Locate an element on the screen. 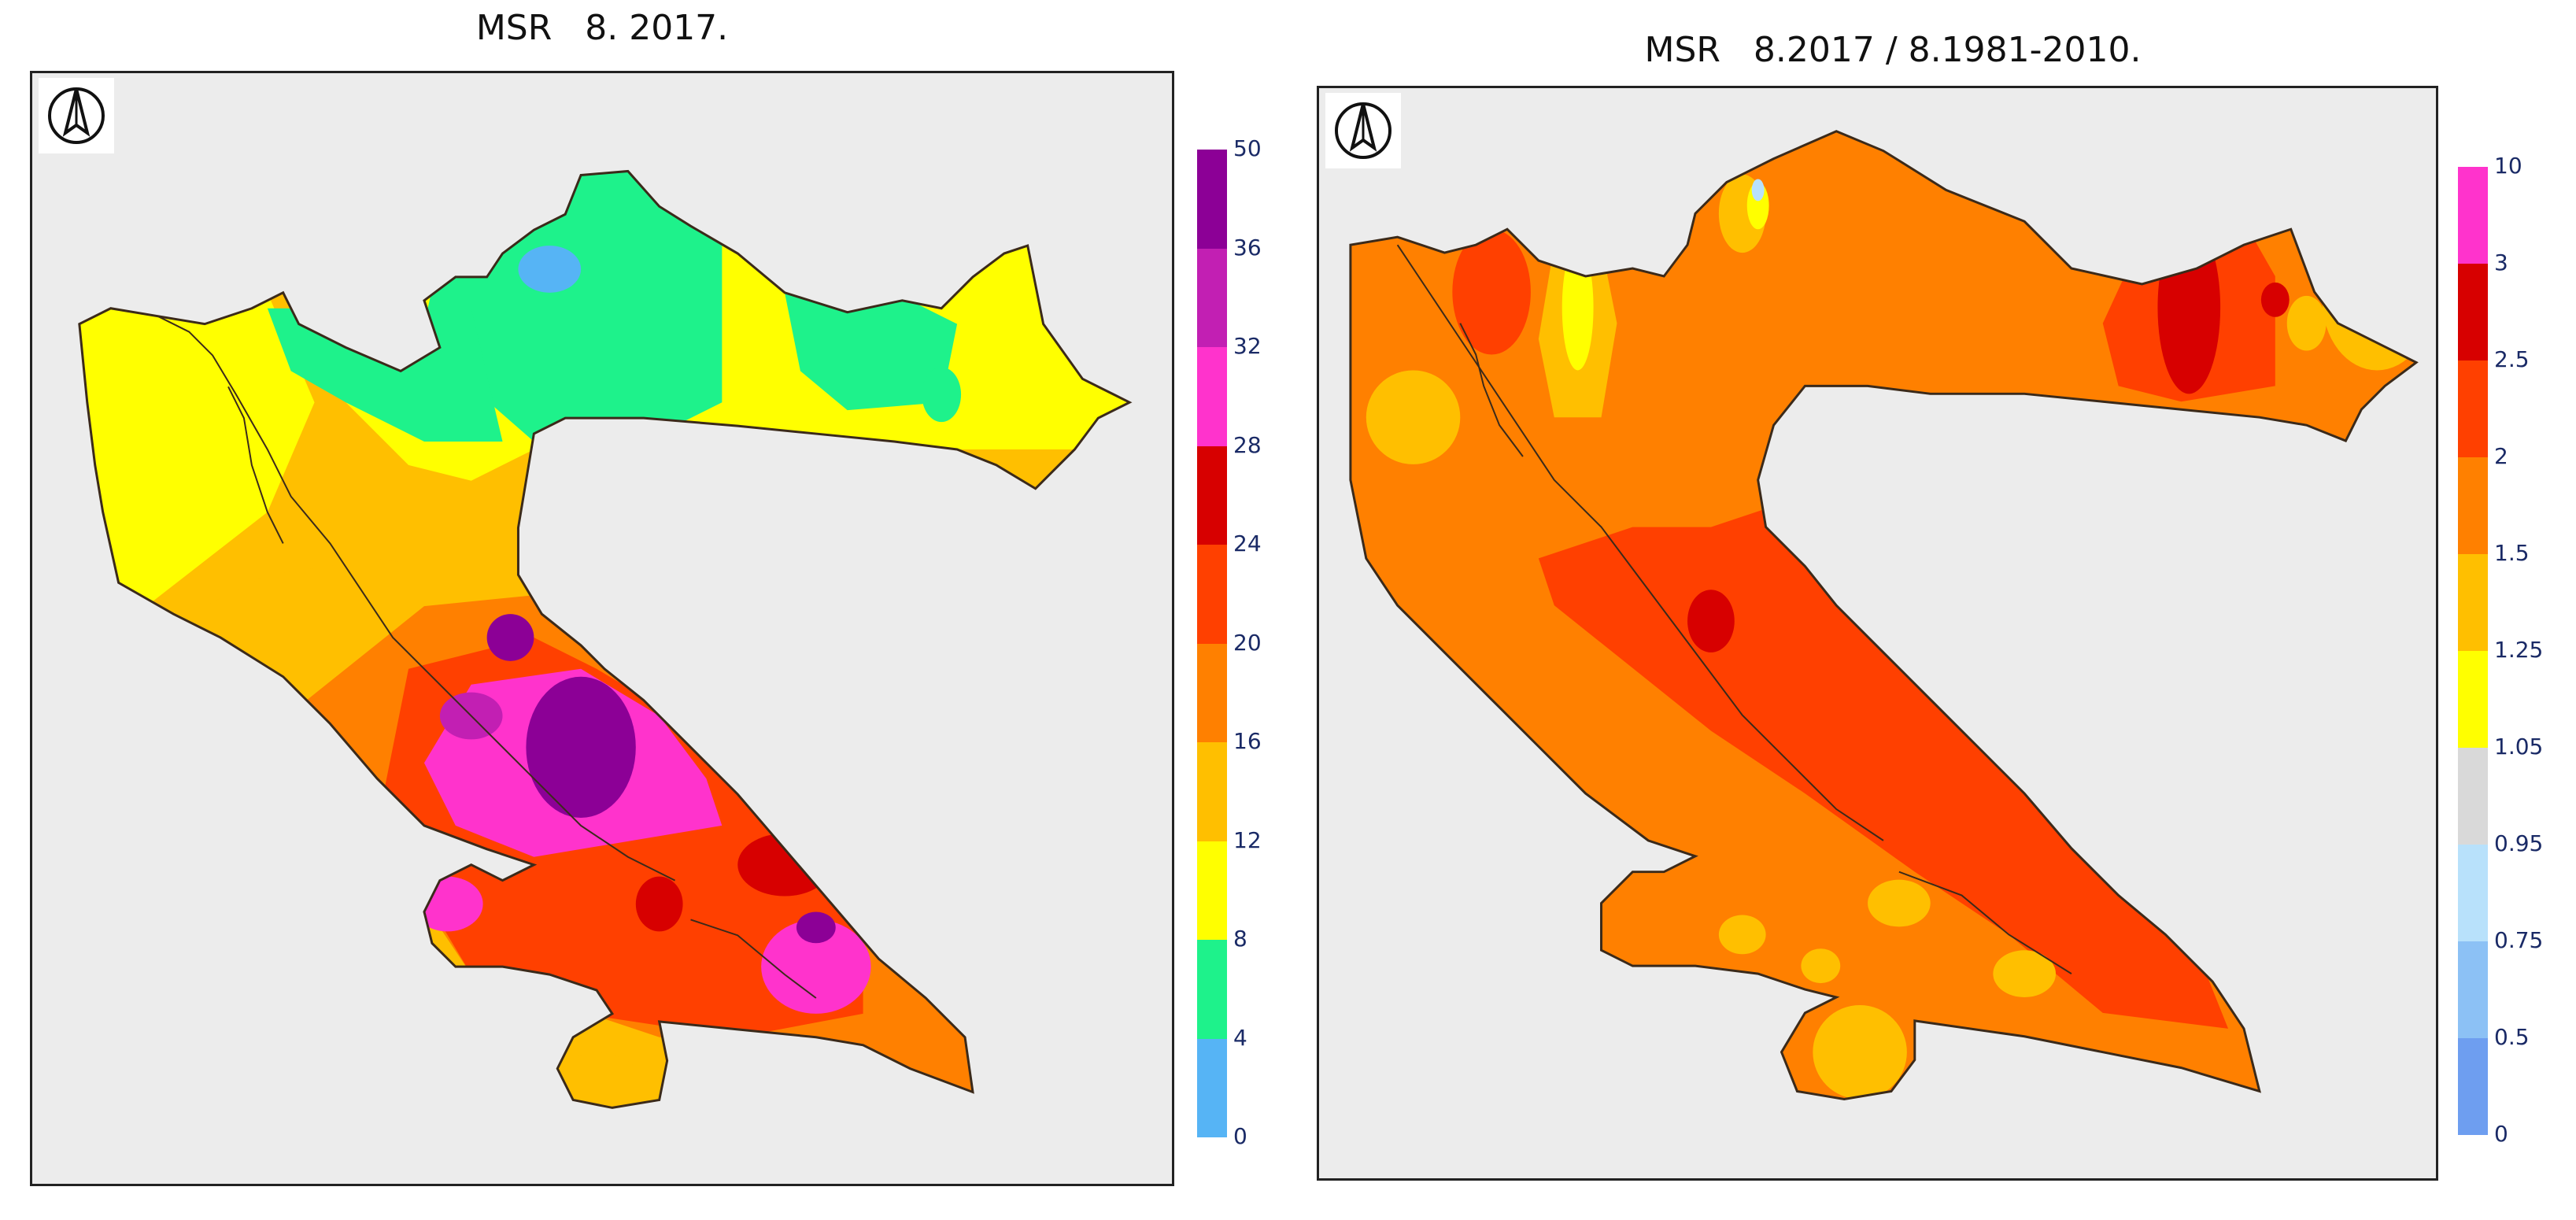  legend-tick-label: 16 is located at coordinates (1247, 741).